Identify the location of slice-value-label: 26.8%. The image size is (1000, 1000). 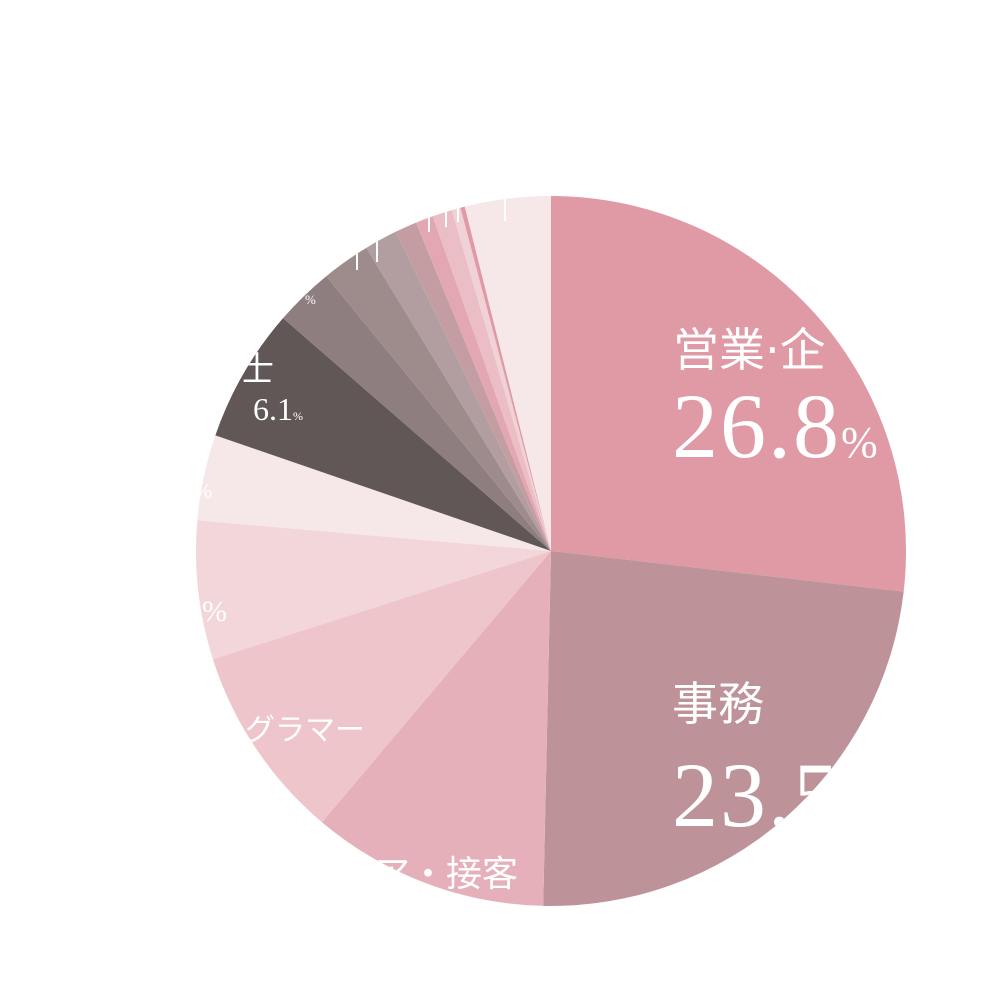
(776, 426).